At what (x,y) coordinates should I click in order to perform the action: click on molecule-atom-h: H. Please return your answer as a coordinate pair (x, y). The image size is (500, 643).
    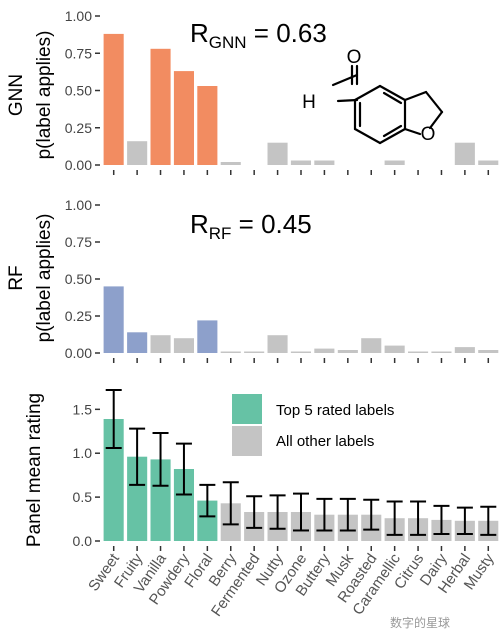
    Looking at the image, I should click on (309, 102).